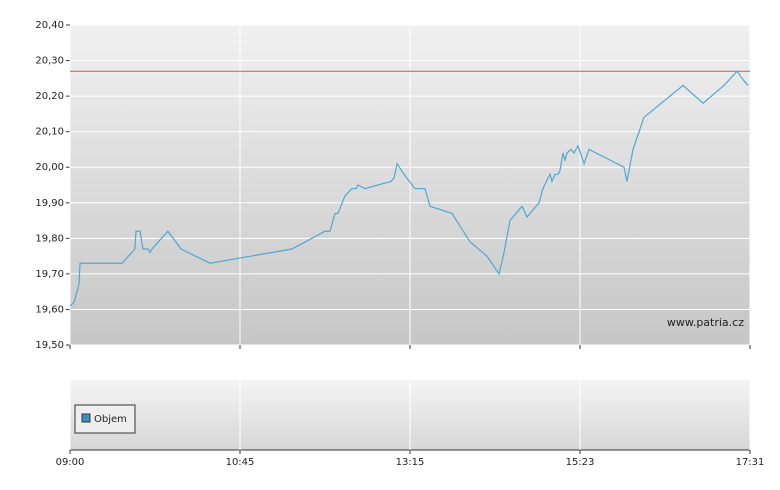 The image size is (780, 490). What do you see at coordinates (750, 462) in the screenshot?
I see `x-tick-label: 17:31` at bounding box center [750, 462].